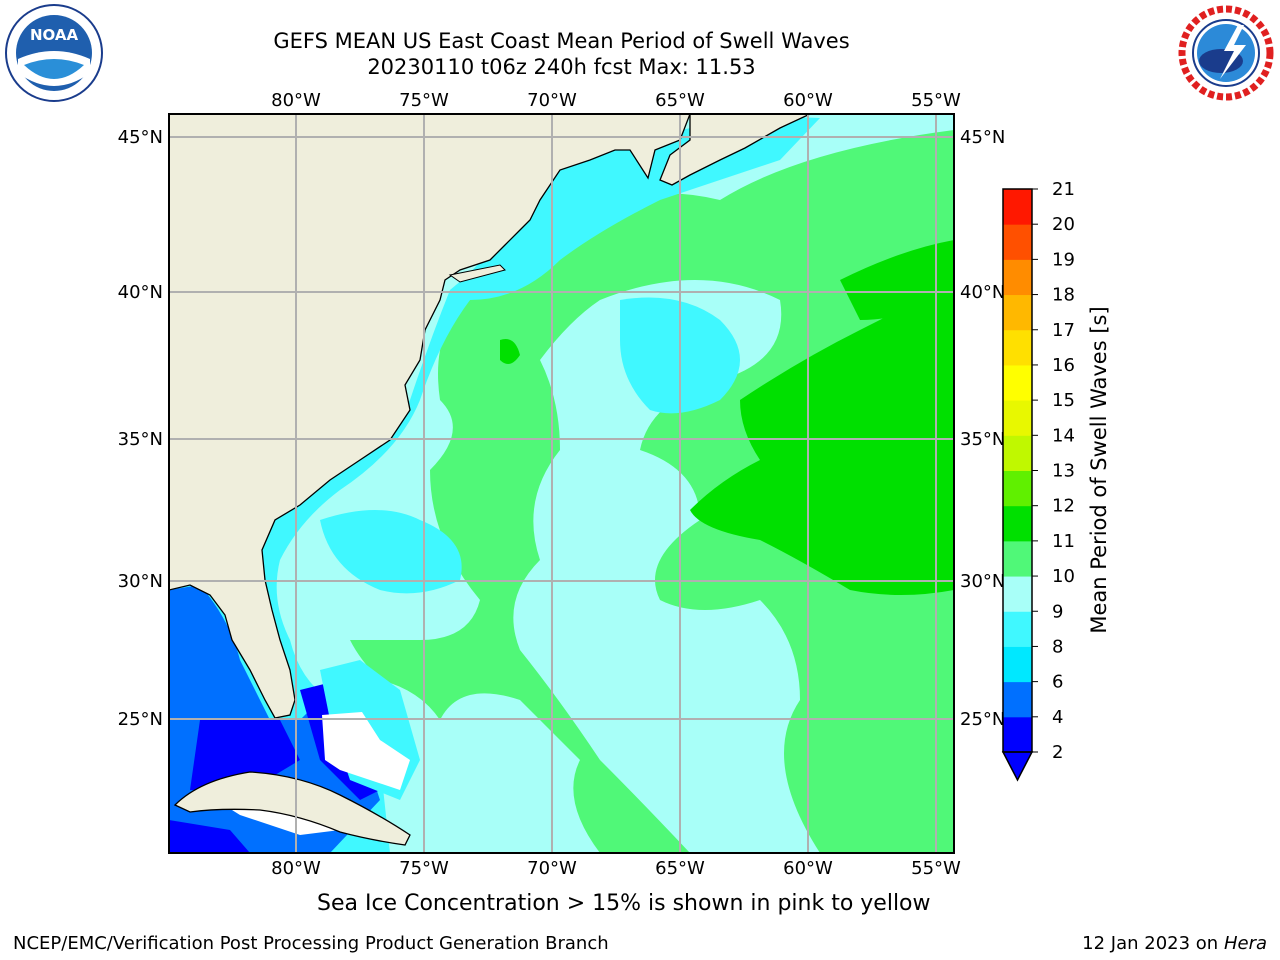  What do you see at coordinates (982, 439) in the screenshot?
I see `lat-label-right: 35°N` at bounding box center [982, 439].